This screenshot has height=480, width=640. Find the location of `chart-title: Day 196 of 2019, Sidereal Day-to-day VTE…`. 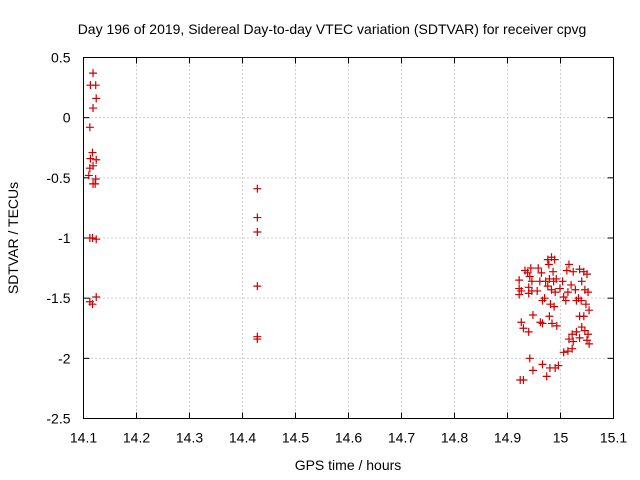

chart-title: Day 196 of 2019, Sidereal Day-to-day VTE… is located at coordinates (332, 29).